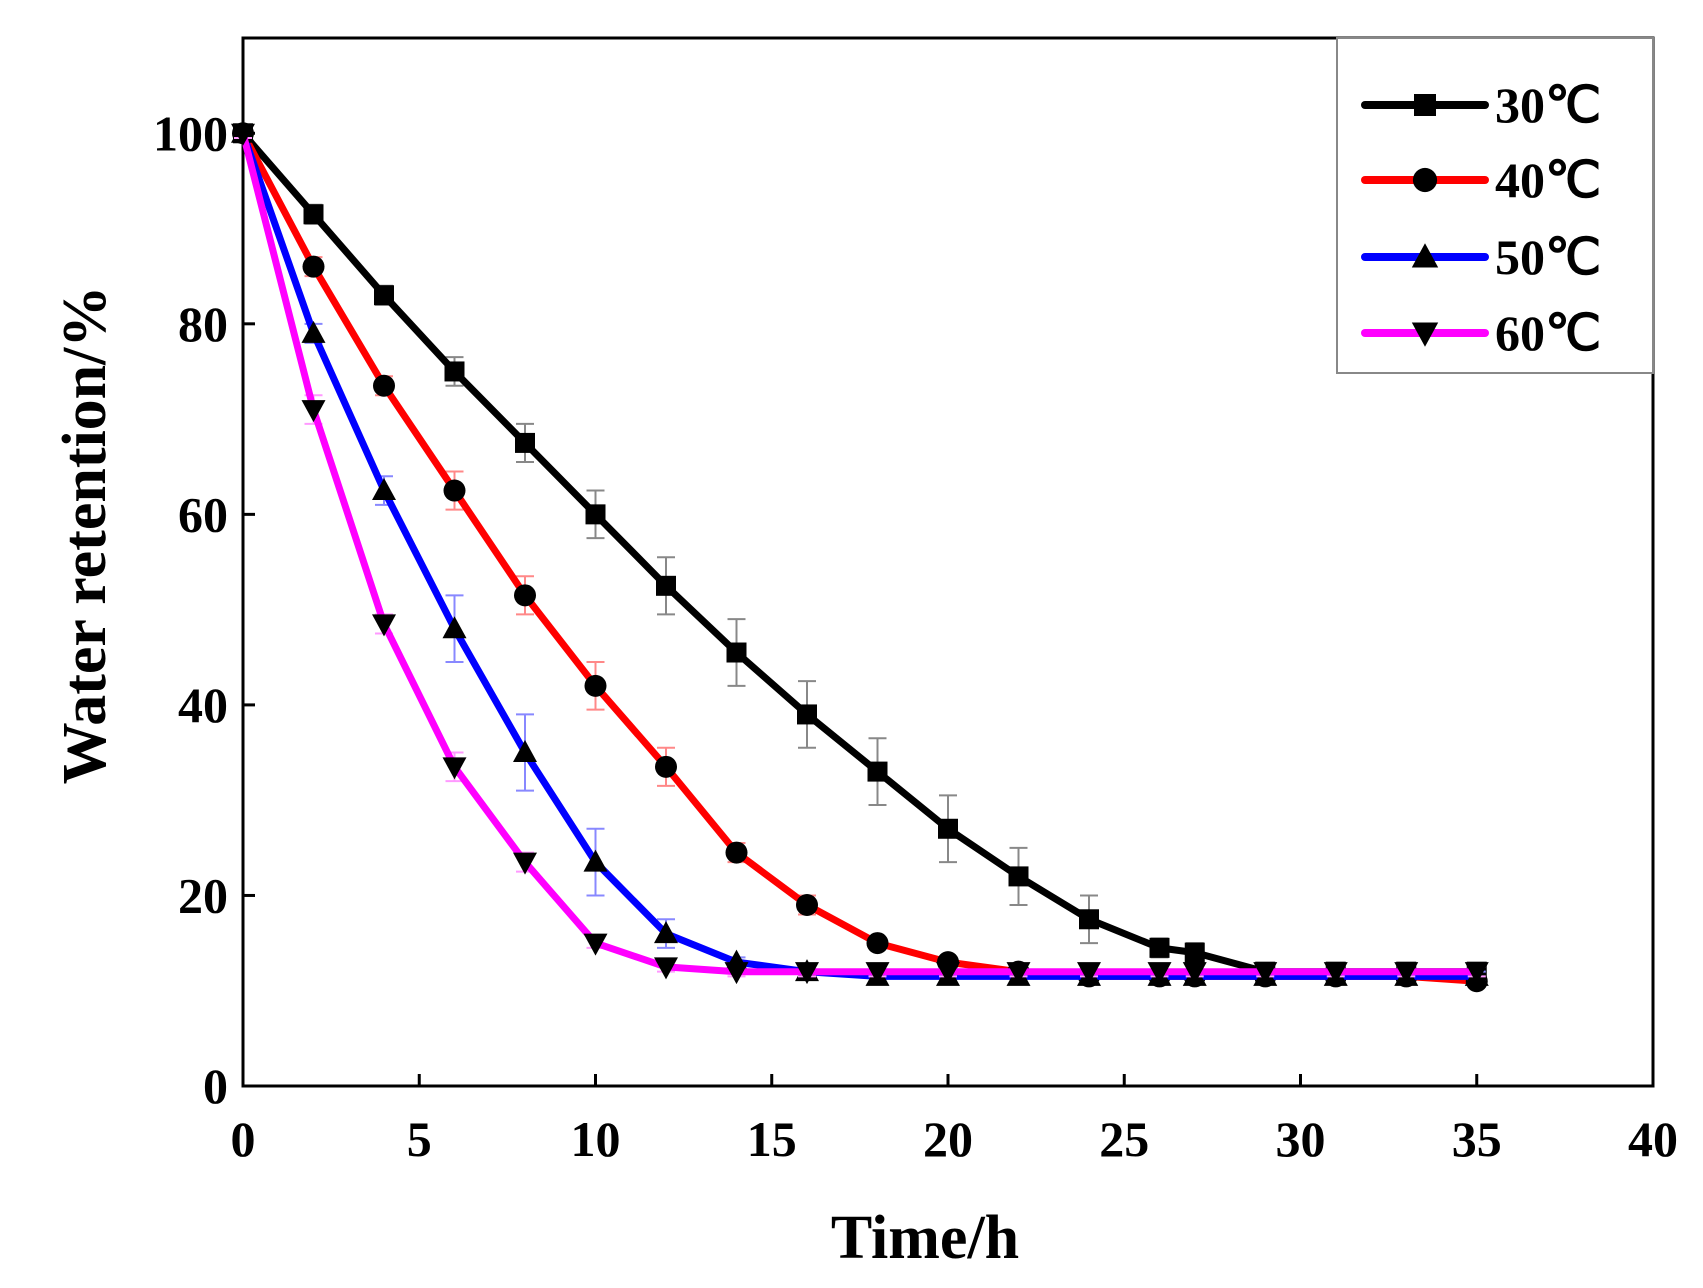 This screenshot has width=1703, height=1288. I want to click on x-tick-label: 15, so click(772, 1139).